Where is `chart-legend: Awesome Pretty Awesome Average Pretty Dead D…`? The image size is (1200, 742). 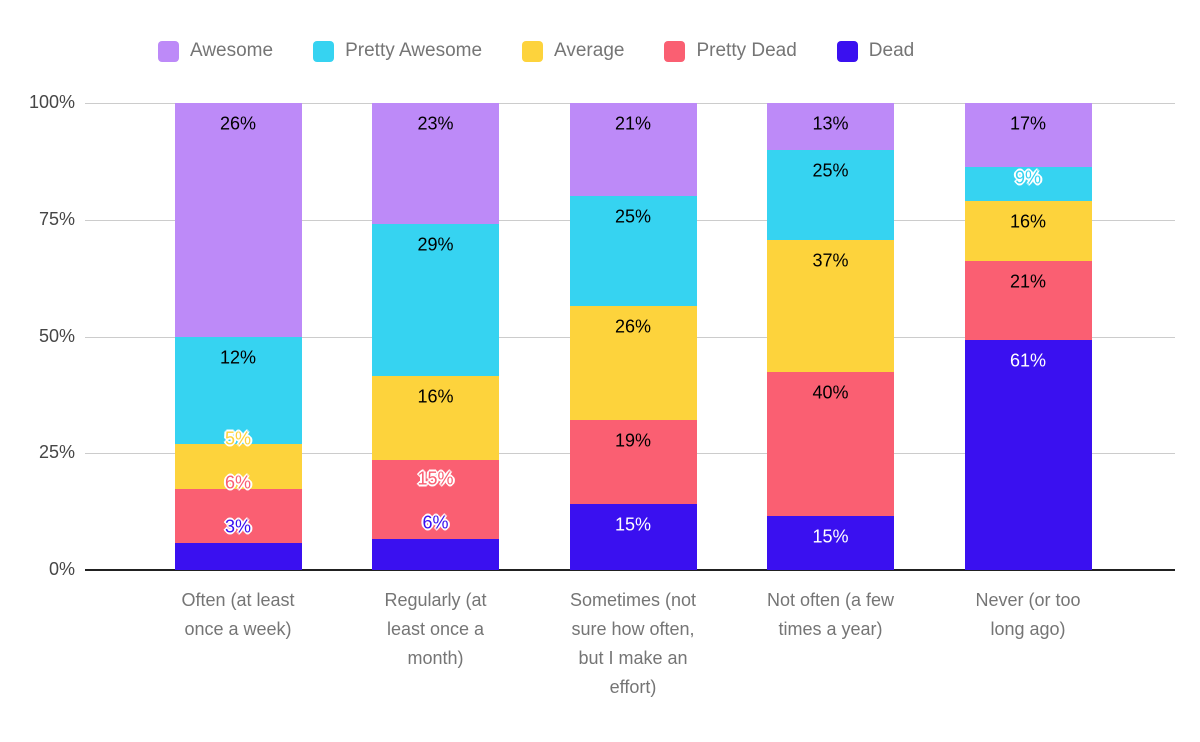
chart-legend: Awesome Pretty Awesome Average Pretty Dead D… is located at coordinates (536, 51).